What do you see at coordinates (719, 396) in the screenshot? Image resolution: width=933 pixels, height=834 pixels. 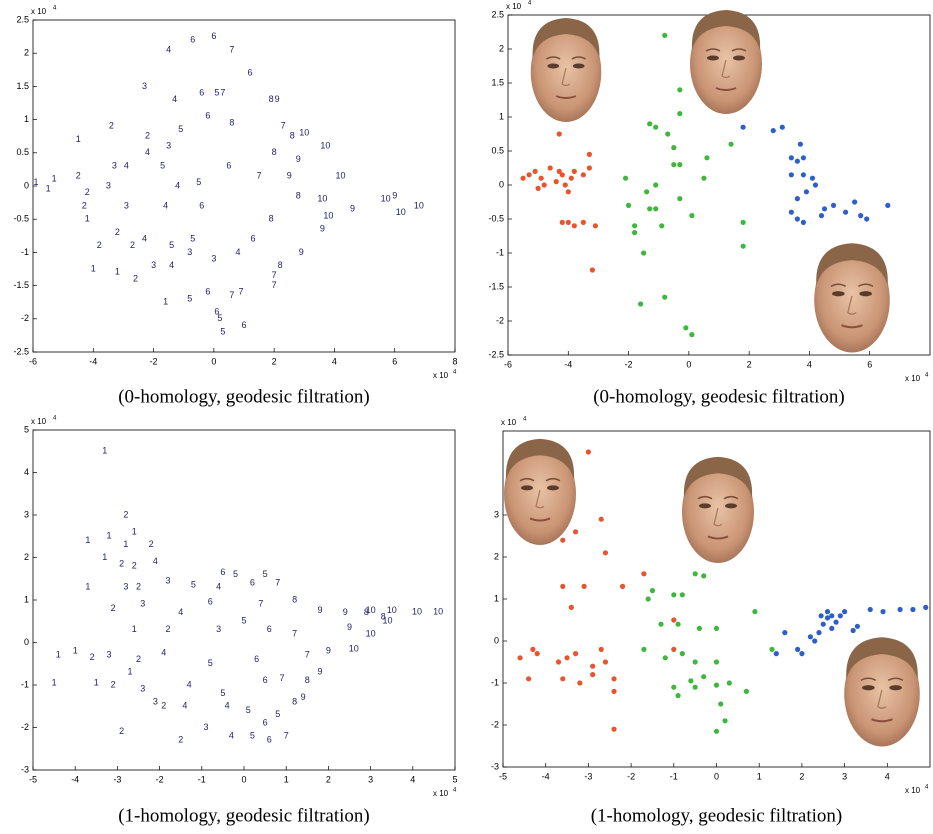 I see `caption: (0-homology, geodesic filtration)` at bounding box center [719, 396].